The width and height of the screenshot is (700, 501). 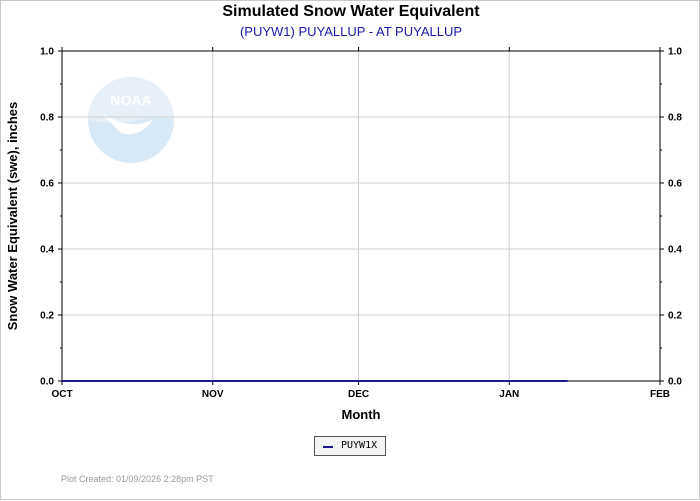 I want to click on y-axis-label: Snow Water Equivalent (swe), inches, so click(x=12, y=216).